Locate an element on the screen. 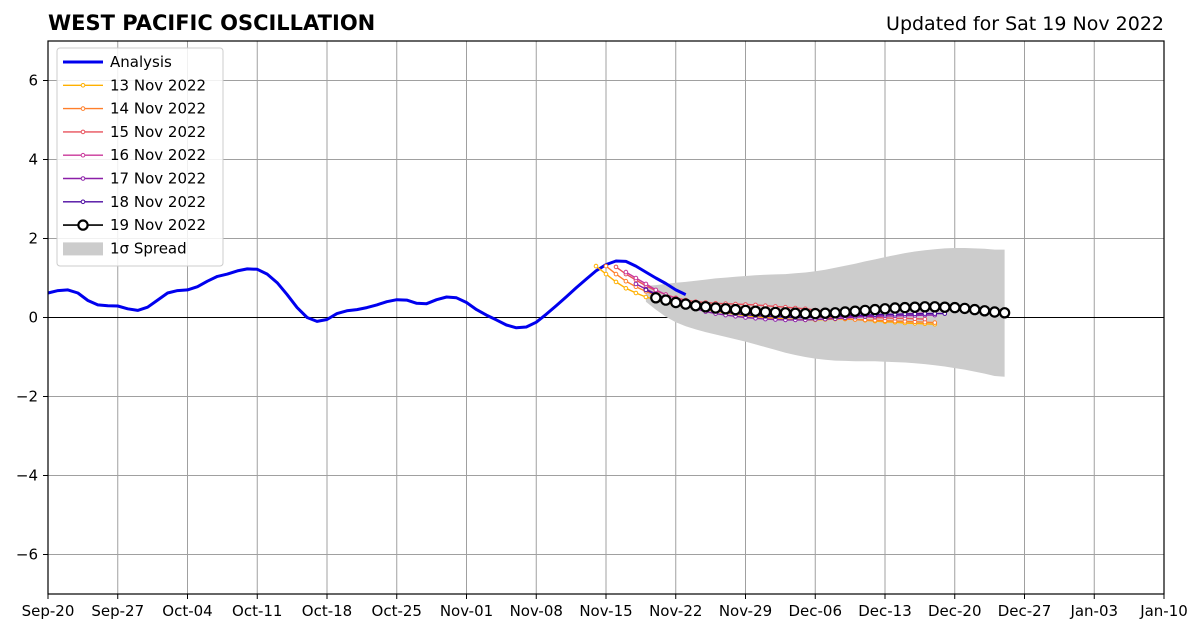  legend-entry: 17 Nov 2022 is located at coordinates (134, 179).